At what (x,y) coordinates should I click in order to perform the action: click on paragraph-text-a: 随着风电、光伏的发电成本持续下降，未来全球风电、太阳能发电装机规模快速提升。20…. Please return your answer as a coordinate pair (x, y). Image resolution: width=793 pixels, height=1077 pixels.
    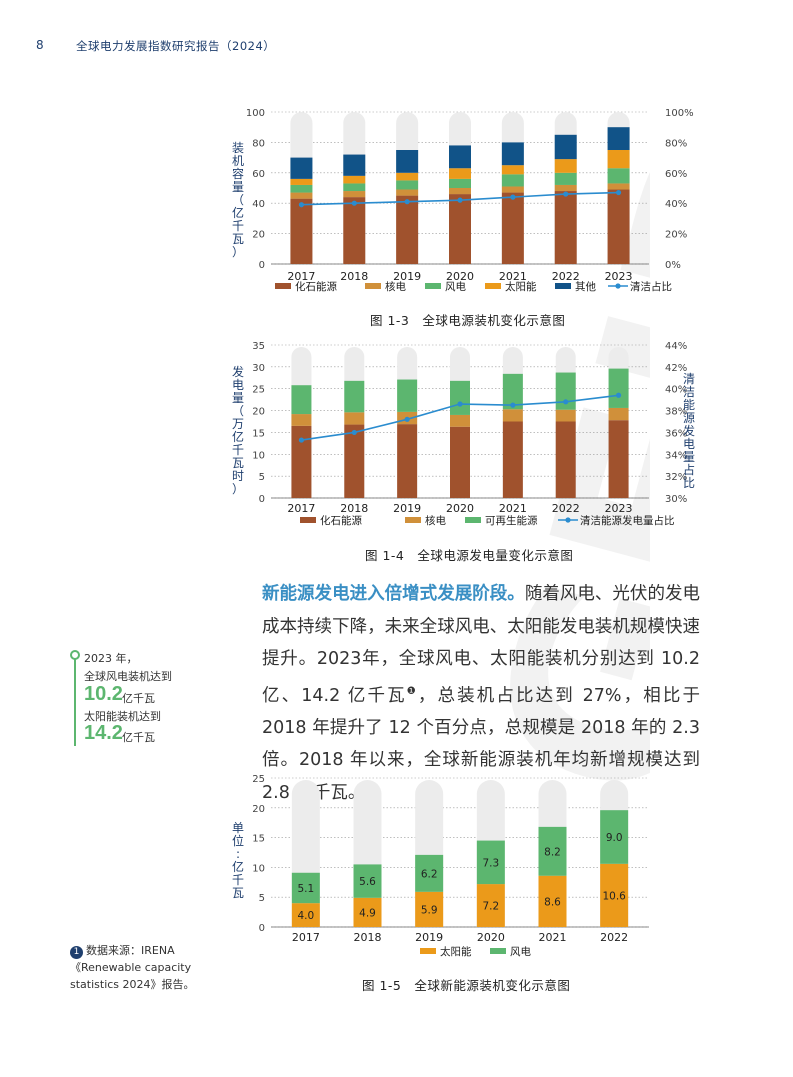
    Looking at the image, I should click on (481, 645).